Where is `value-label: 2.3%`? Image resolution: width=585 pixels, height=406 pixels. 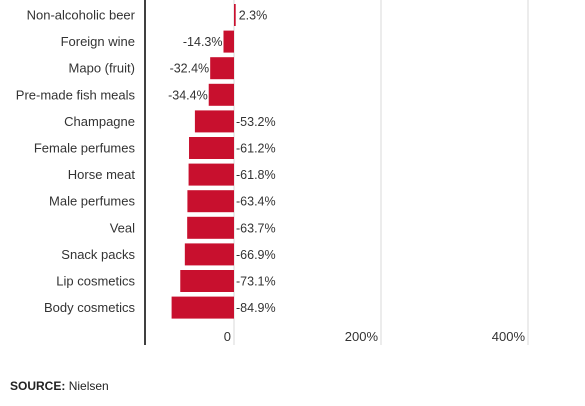
value-label: 2.3% is located at coordinates (253, 16).